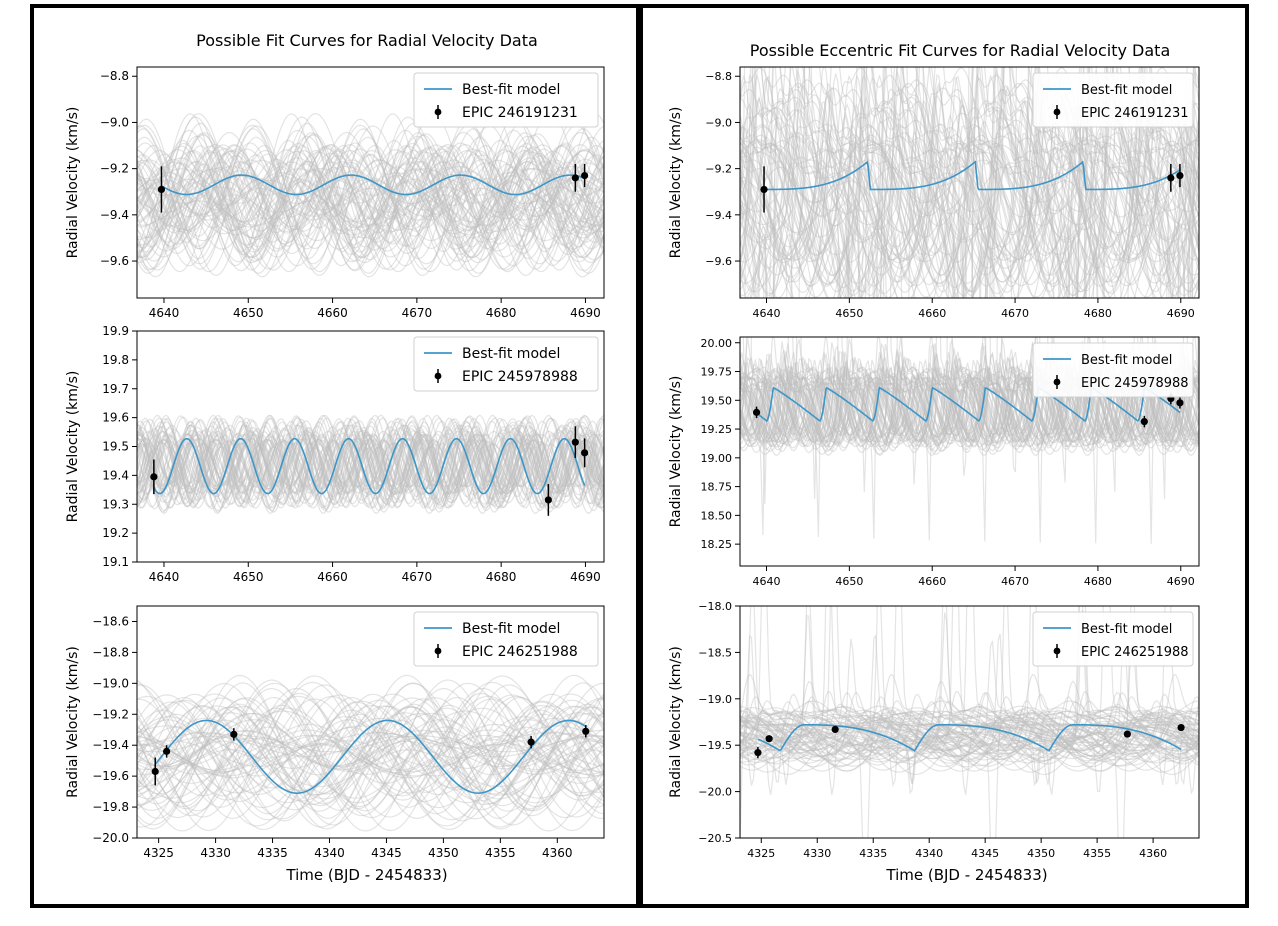  What do you see at coordinates (715, 699) in the screenshot?
I see `y-tick-label: −19.0` at bounding box center [715, 699].